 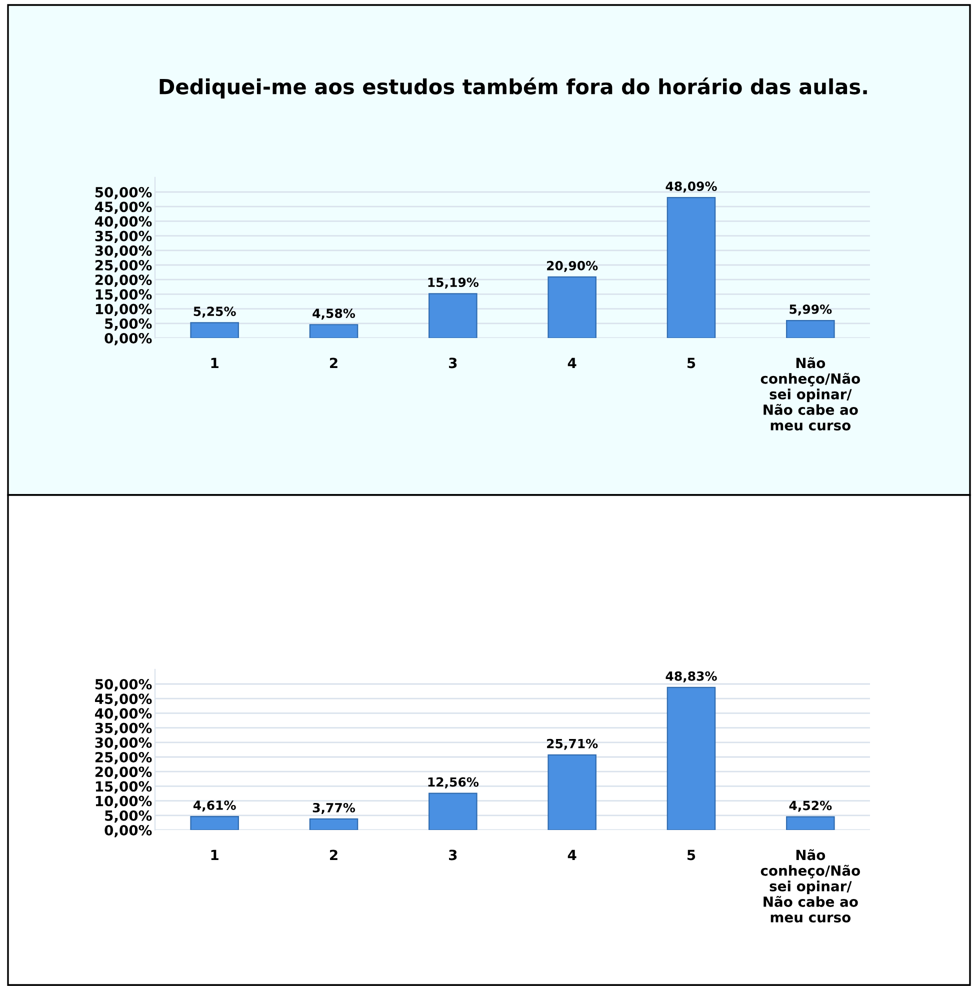 I want to click on data-label: 20,90%, so click(x=572, y=266).